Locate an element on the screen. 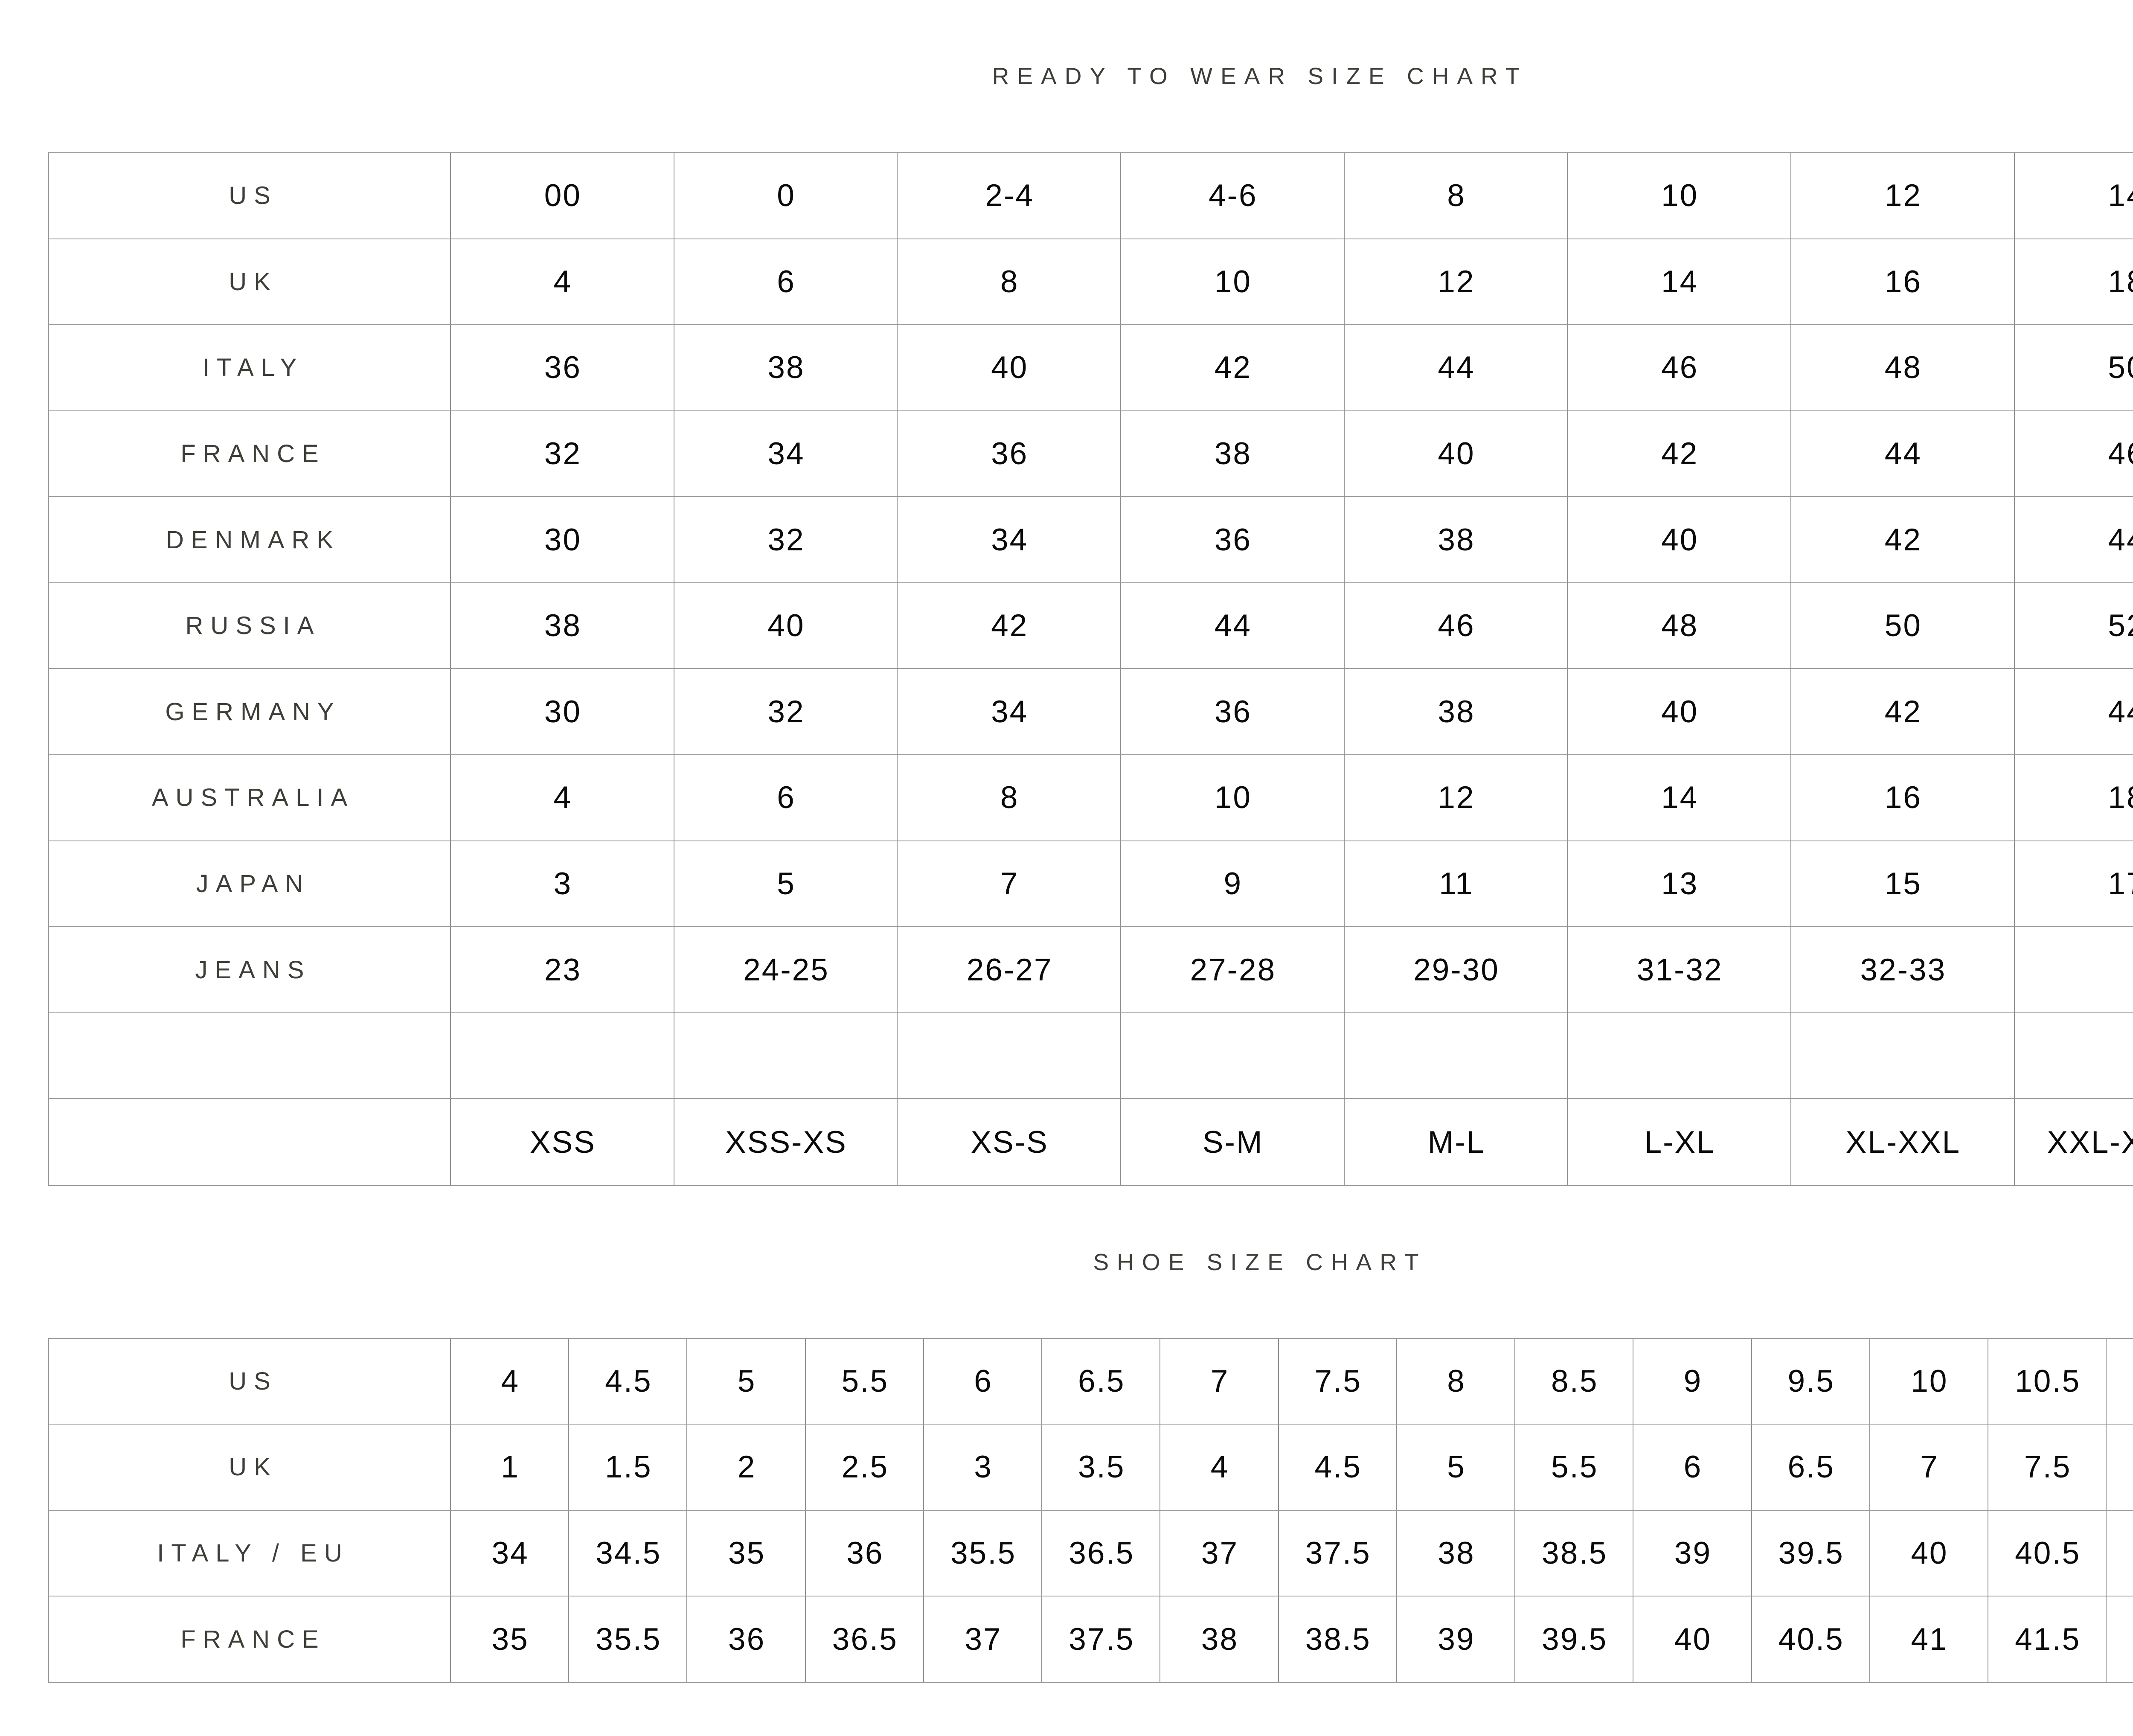  value-cell: 39.5 is located at coordinates (1811, 1553).